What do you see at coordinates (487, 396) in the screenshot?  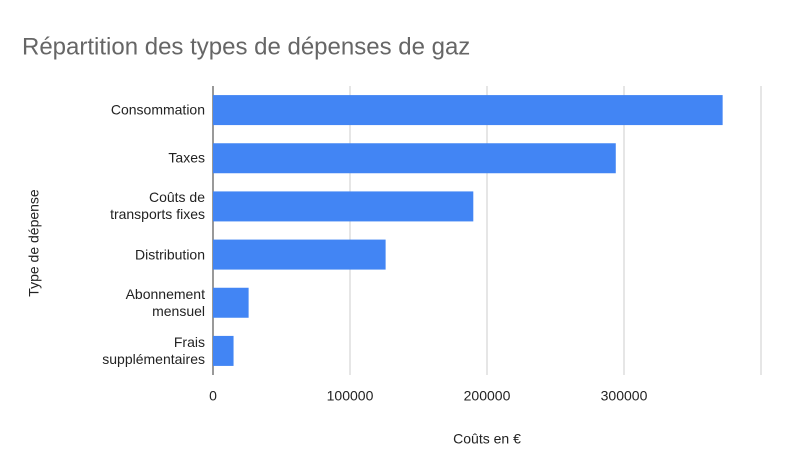 I see `x-tick-label: 200000` at bounding box center [487, 396].